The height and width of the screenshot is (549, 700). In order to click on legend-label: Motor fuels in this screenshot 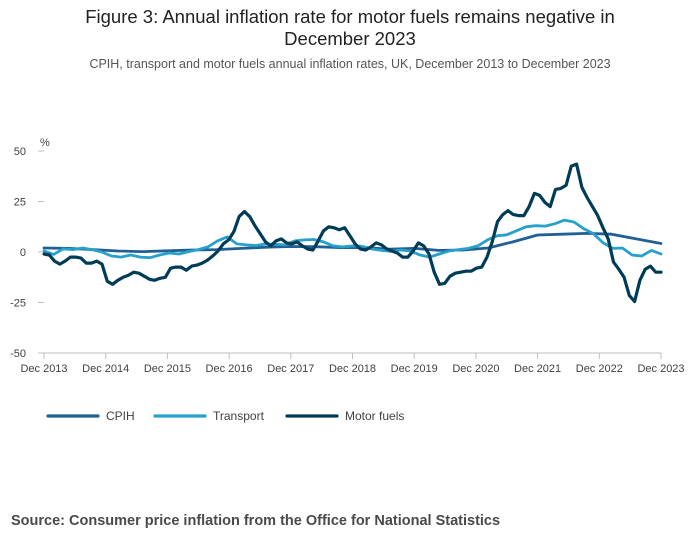, I will do `click(374, 416)`.